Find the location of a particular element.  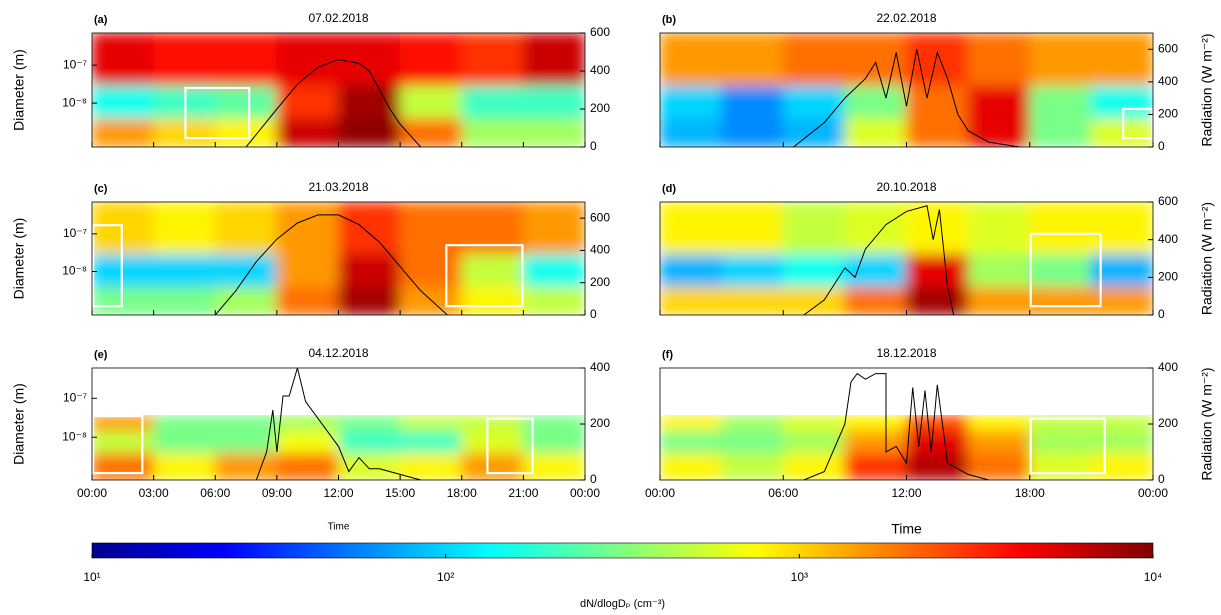

panel-title: 04.12.2018 is located at coordinates (338, 353).